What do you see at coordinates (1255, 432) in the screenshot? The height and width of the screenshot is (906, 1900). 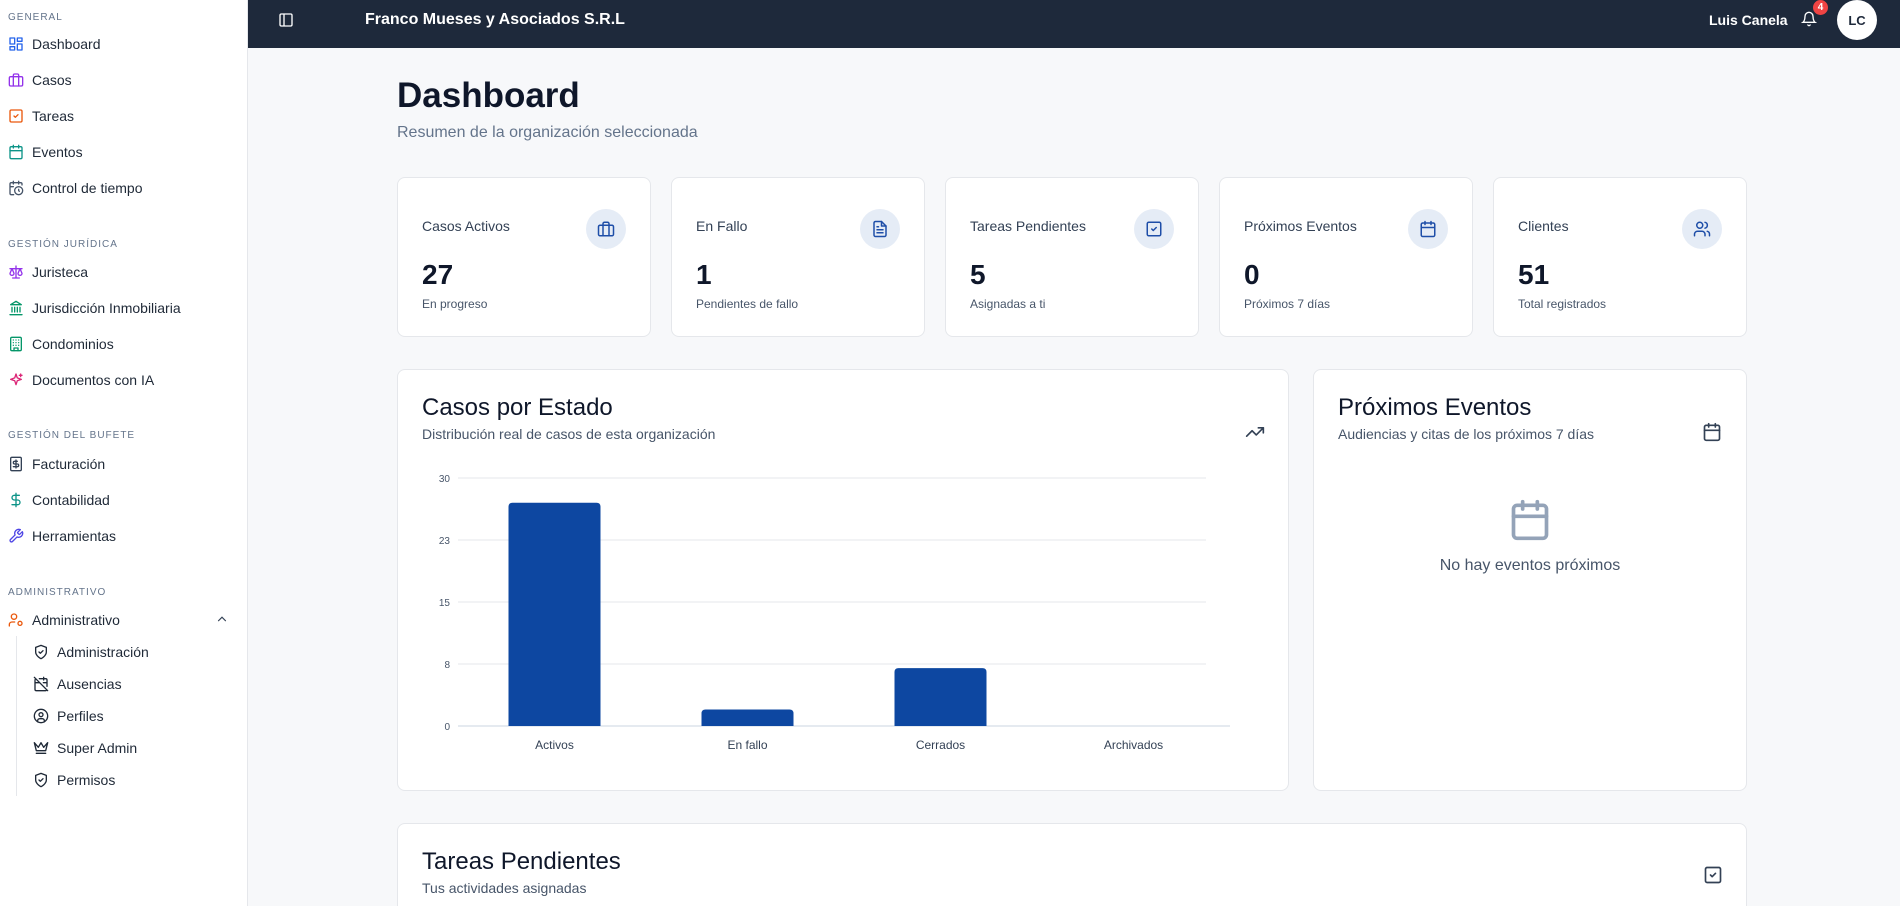 I see `trending-up-icon` at bounding box center [1255, 432].